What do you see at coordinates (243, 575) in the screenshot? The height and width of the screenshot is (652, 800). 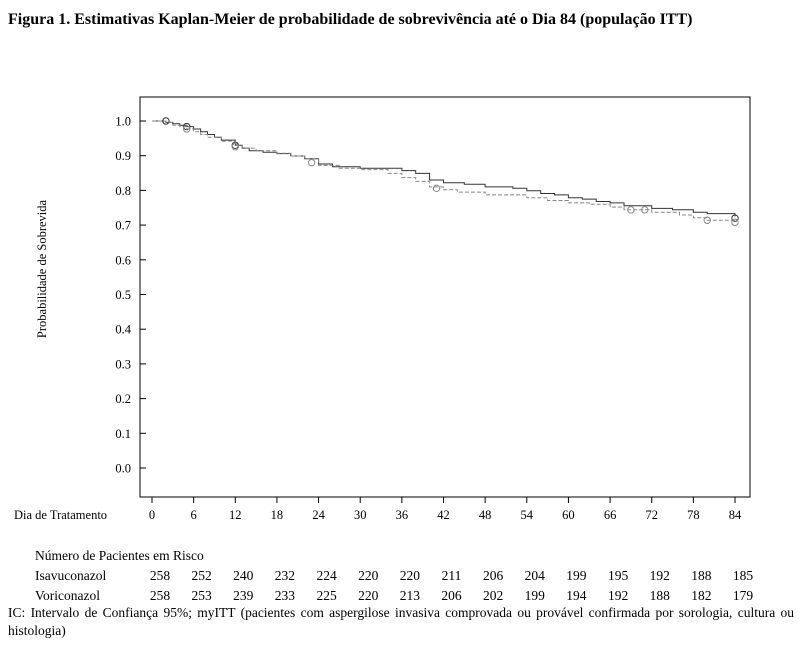 I see `risk-value: 240` at bounding box center [243, 575].